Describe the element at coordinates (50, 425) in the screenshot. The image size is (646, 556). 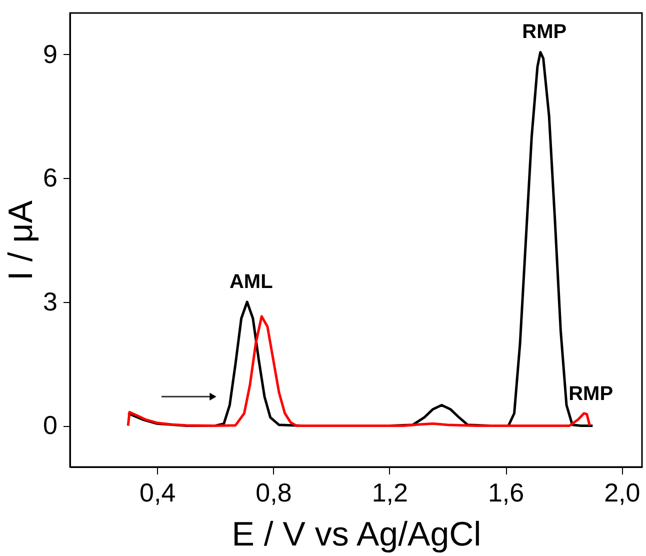
I see `y-tick-label: 0` at that location.